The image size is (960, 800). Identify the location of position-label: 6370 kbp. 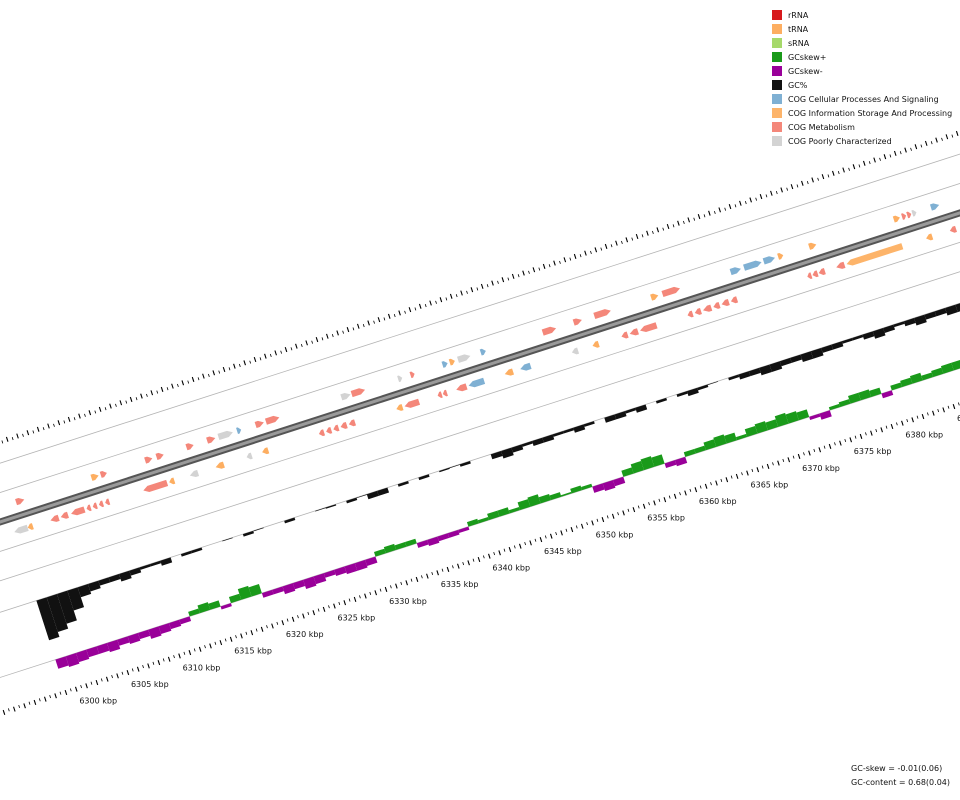
(821, 468).